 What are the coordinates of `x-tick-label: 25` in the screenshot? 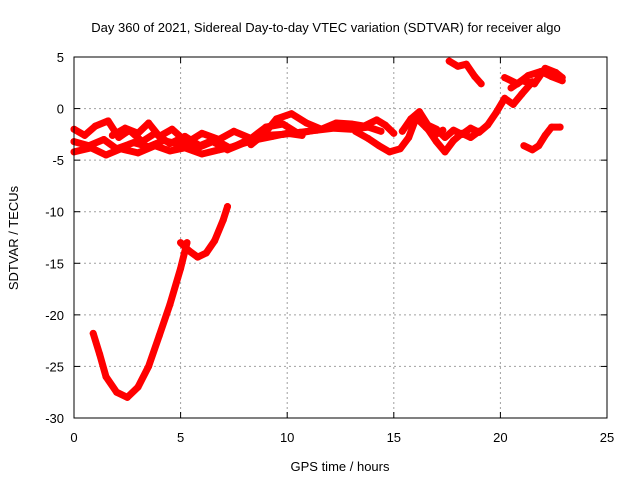 It's located at (607, 437).